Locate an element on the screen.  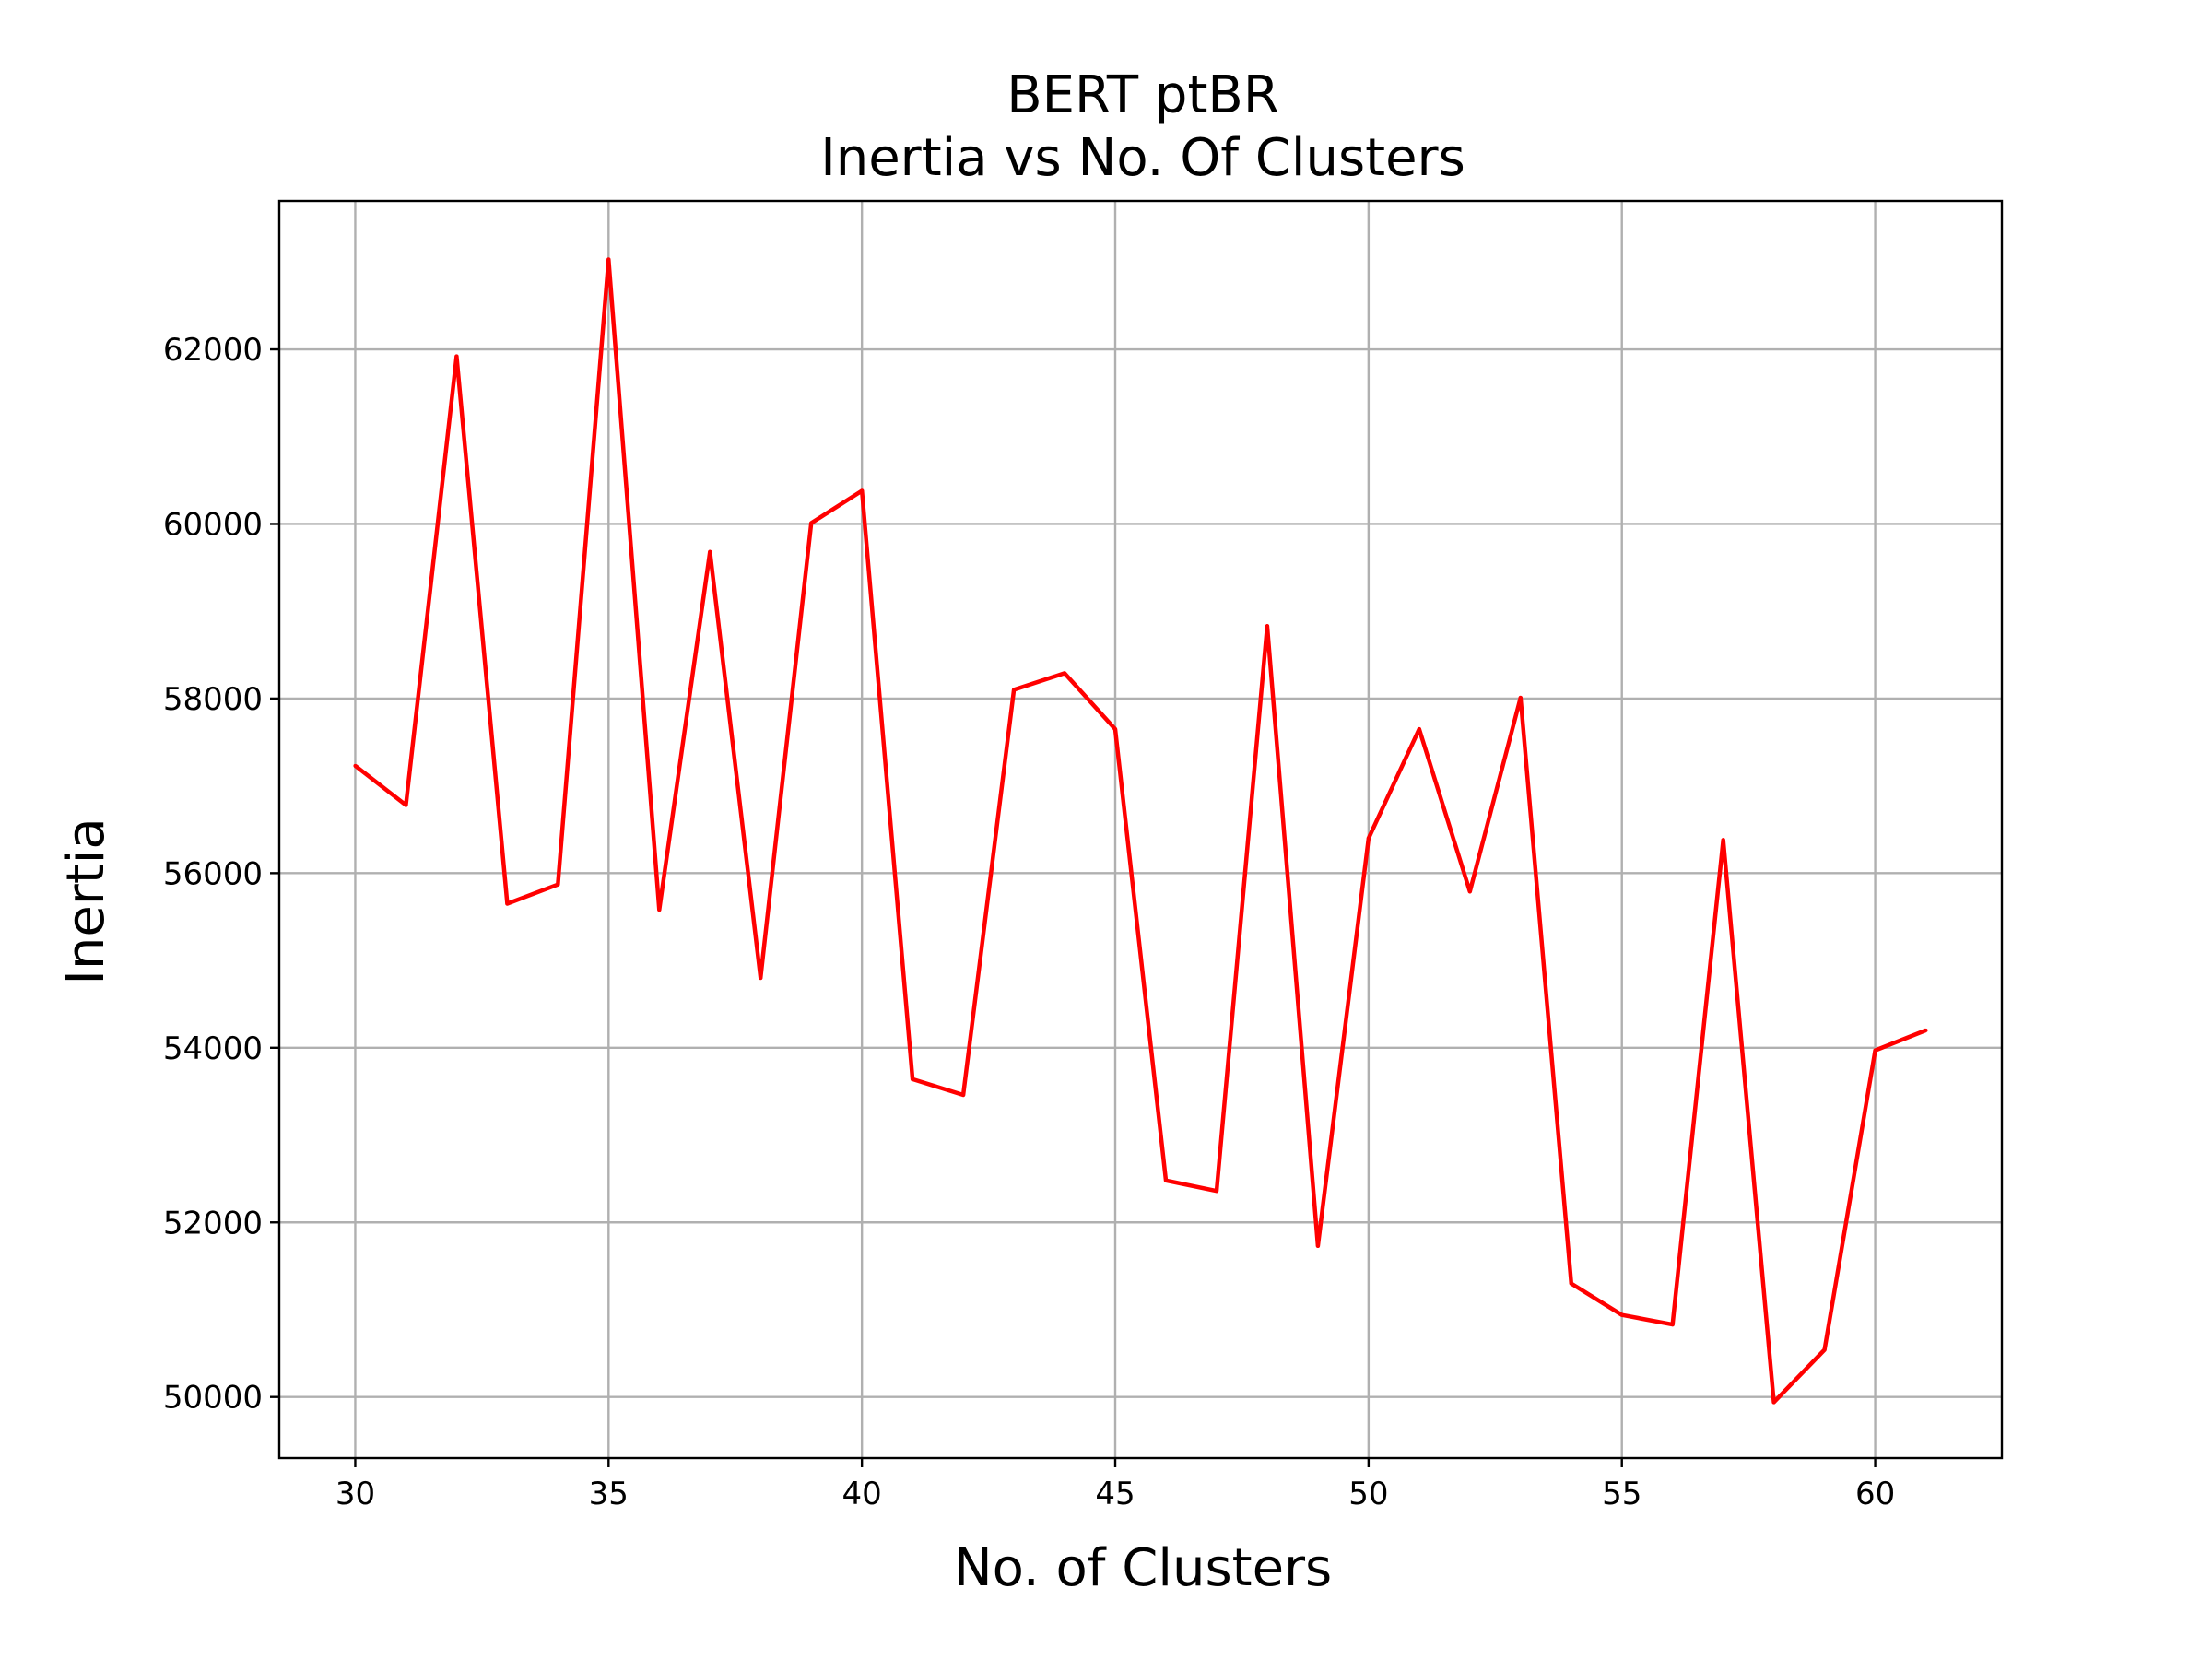
x-tick-label: 55 is located at coordinates (1621, 1494).